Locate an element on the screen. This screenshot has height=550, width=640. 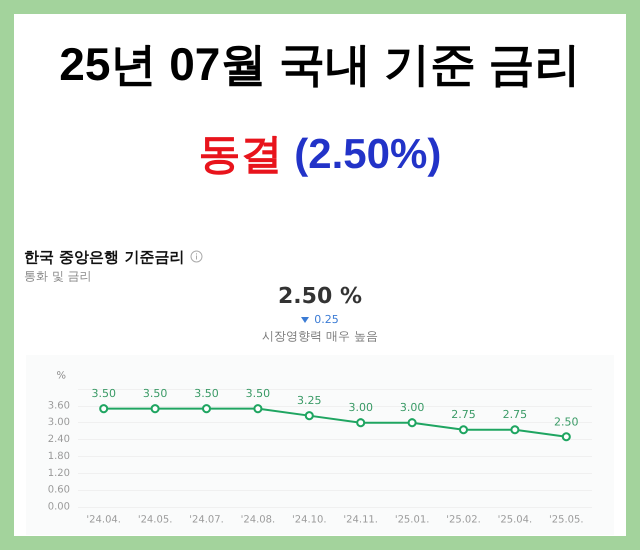
x-tick-label: '24.10. is located at coordinates (309, 520).